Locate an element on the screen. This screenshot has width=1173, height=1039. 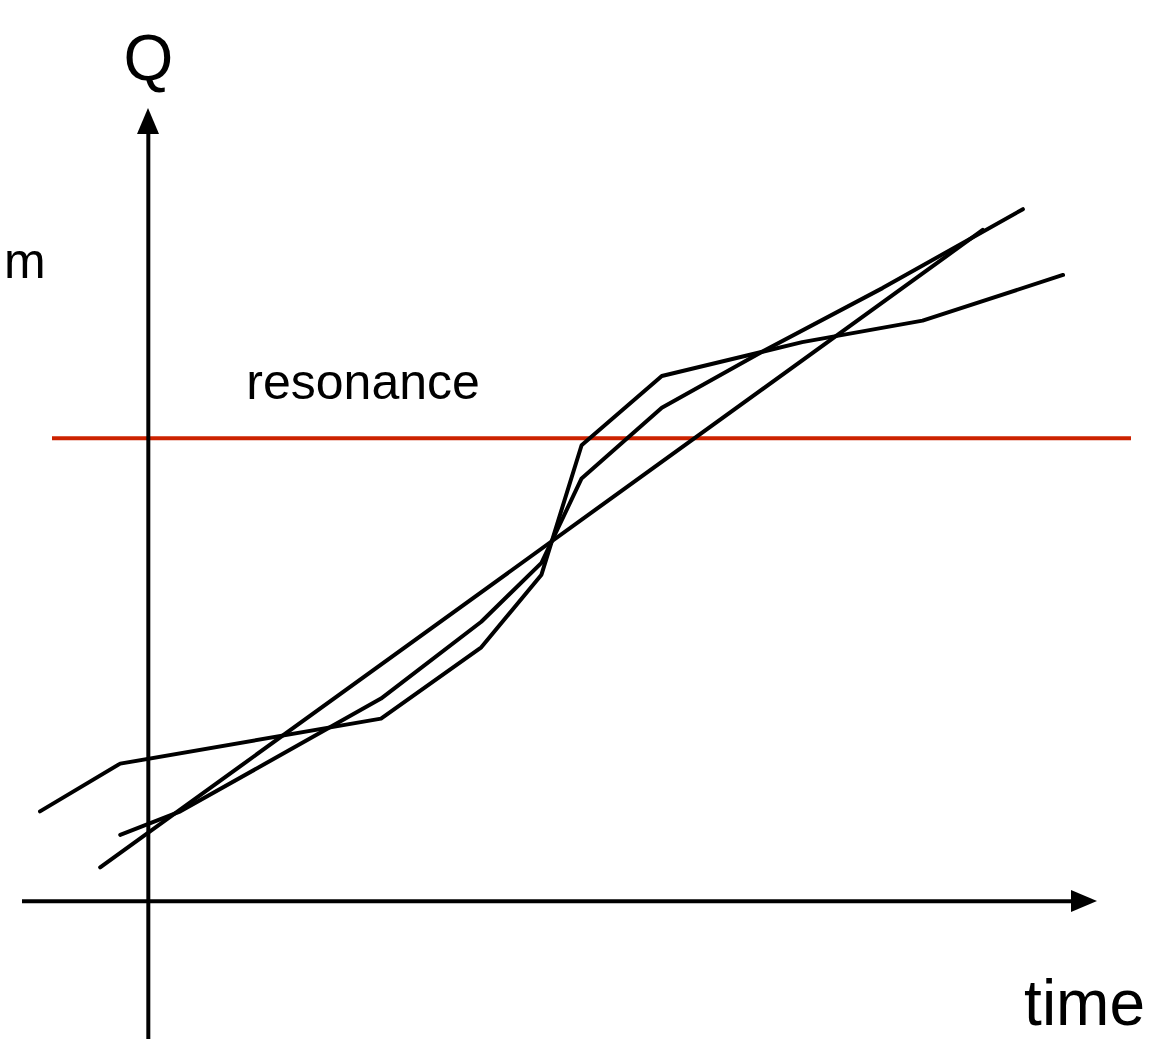
ref-line-label: resonance is located at coordinates (363, 382).